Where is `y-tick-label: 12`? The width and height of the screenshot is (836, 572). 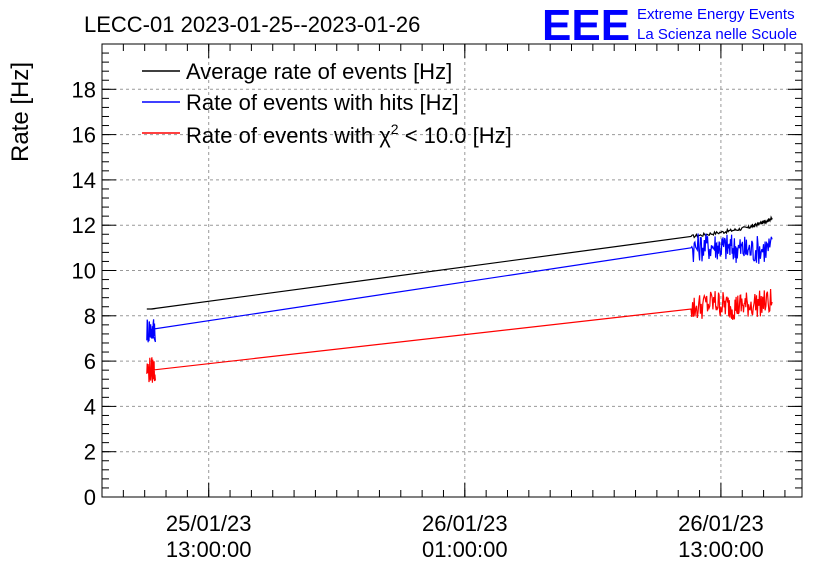 y-tick-label: 12 is located at coordinates (84, 225).